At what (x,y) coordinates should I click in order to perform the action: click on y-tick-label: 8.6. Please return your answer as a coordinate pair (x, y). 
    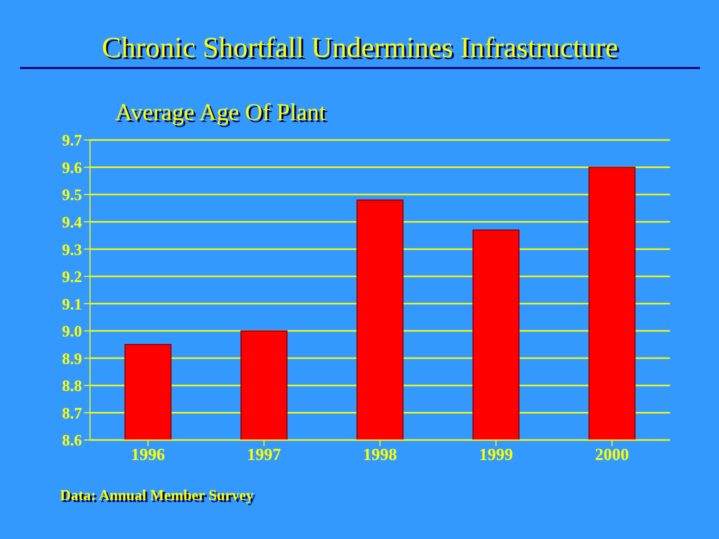
    Looking at the image, I should click on (72, 441).